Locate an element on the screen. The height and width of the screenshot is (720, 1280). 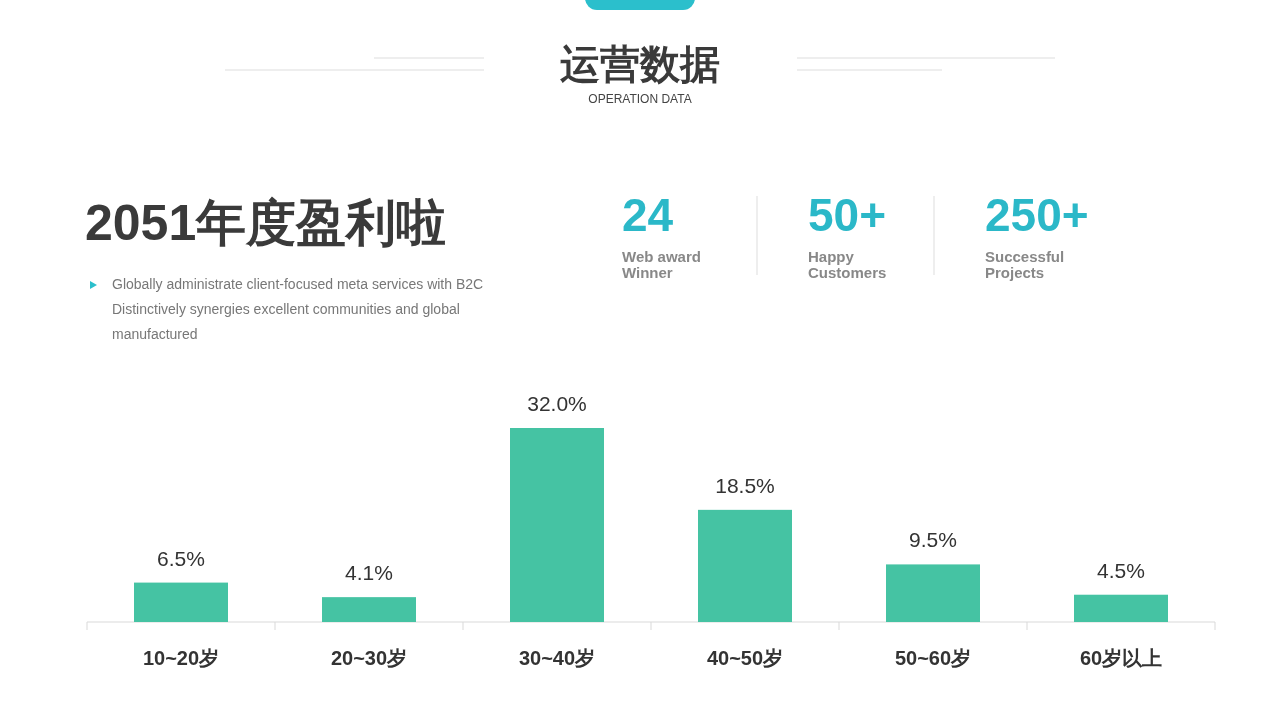
text: 24 is located at coordinates (648, 215).